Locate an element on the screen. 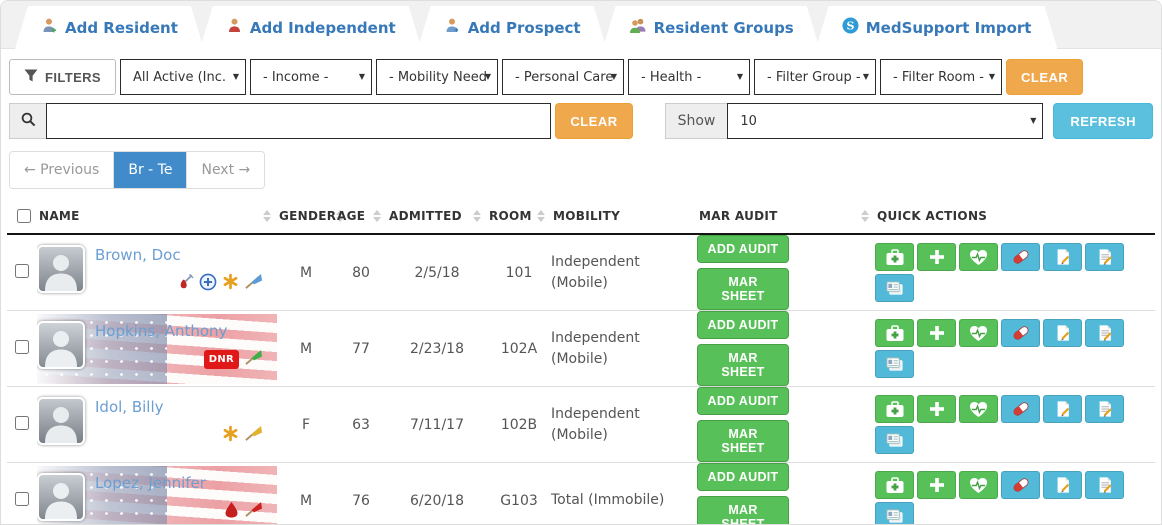  header-mar-audit: MAR AUDIT is located at coordinates (786, 216).